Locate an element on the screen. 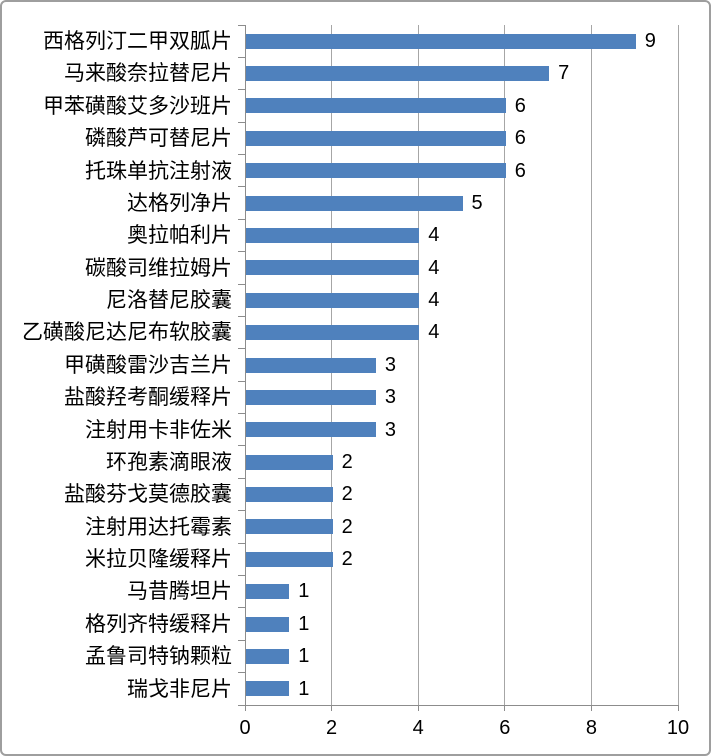 The width and height of the screenshot is (711, 756). category-label: 磷酸芦可替尼片 is located at coordinates (158, 138).